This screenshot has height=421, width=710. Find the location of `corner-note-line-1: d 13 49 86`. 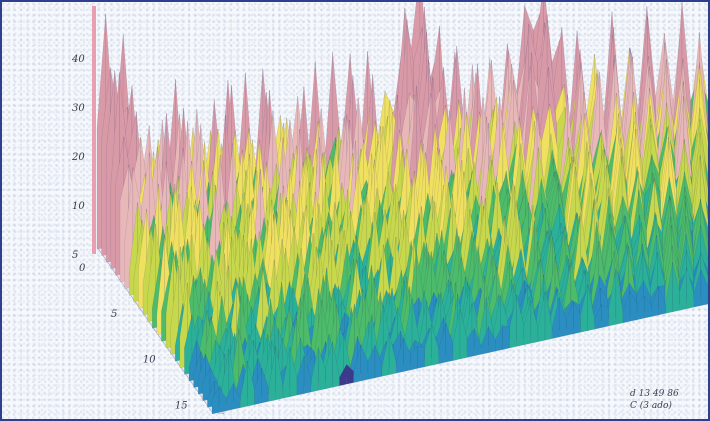

corner-note-line-1: d 13 49 86 is located at coordinates (654, 394).